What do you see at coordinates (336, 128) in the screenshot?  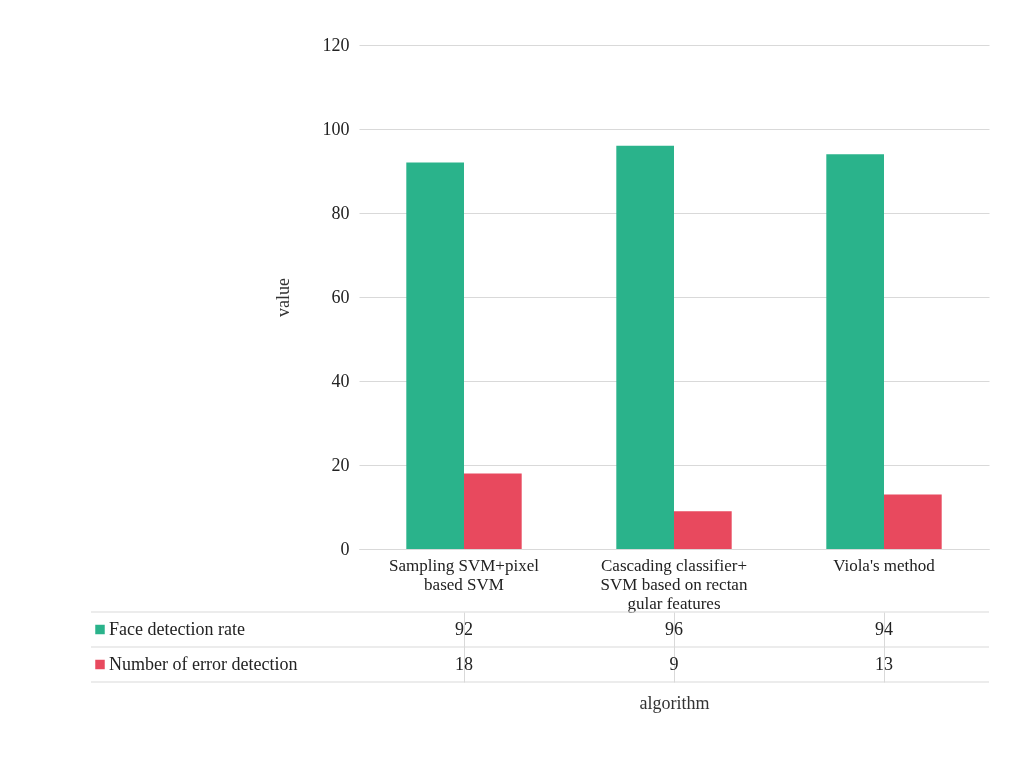 I see `y-tick-label: 100` at bounding box center [336, 128].